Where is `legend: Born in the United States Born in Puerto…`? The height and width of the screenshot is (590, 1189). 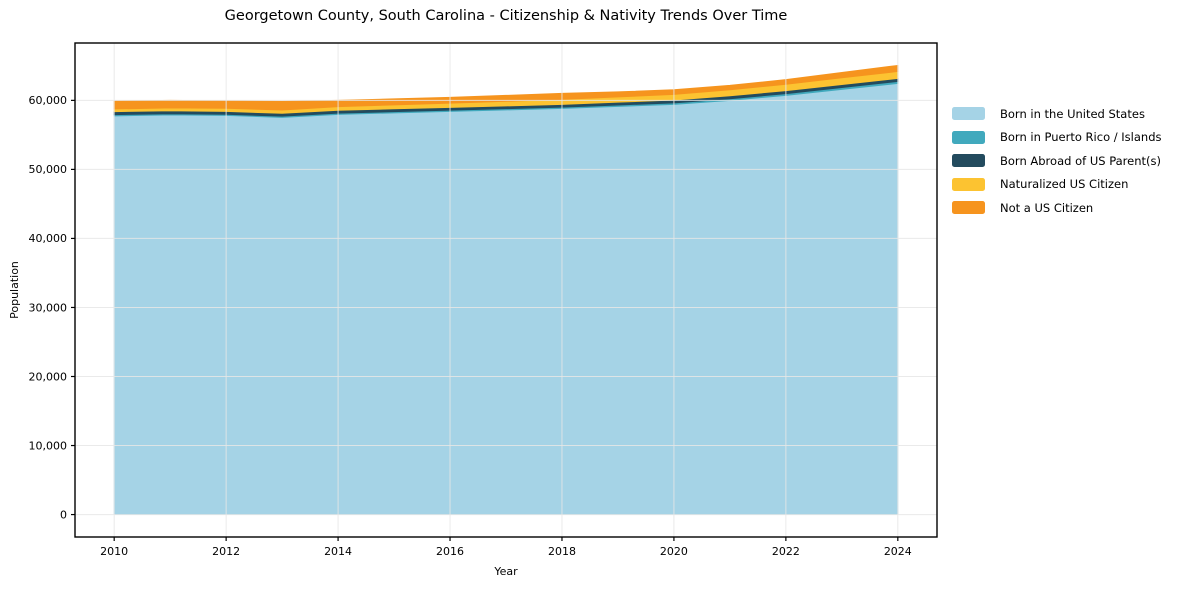 legend: Born in the United States Born in Puerto… is located at coordinates (1057, 161).